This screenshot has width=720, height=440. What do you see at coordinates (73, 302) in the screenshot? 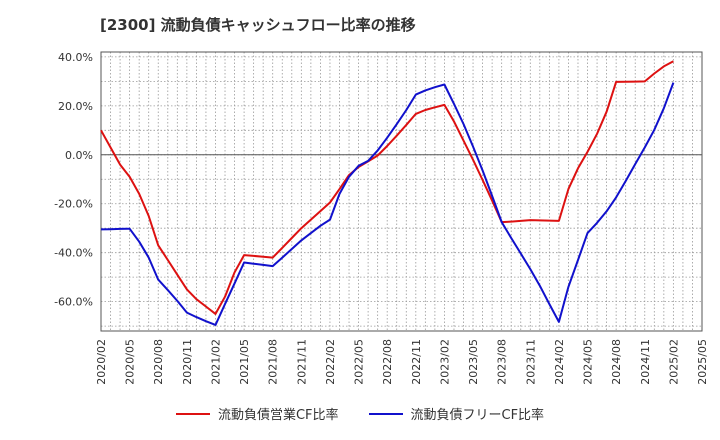
I see `y-tick-label: -60.0%` at bounding box center [73, 302].